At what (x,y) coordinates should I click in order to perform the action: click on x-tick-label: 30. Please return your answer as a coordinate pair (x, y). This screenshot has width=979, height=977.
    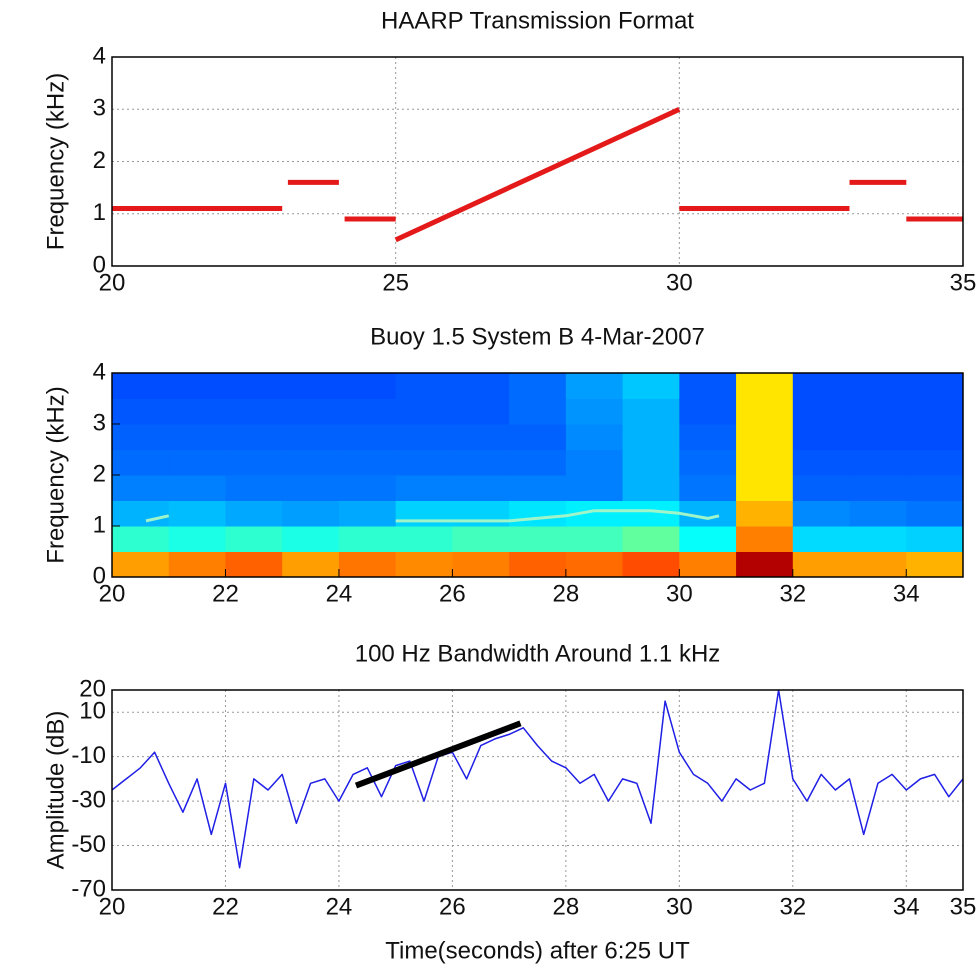
    Looking at the image, I should click on (679, 593).